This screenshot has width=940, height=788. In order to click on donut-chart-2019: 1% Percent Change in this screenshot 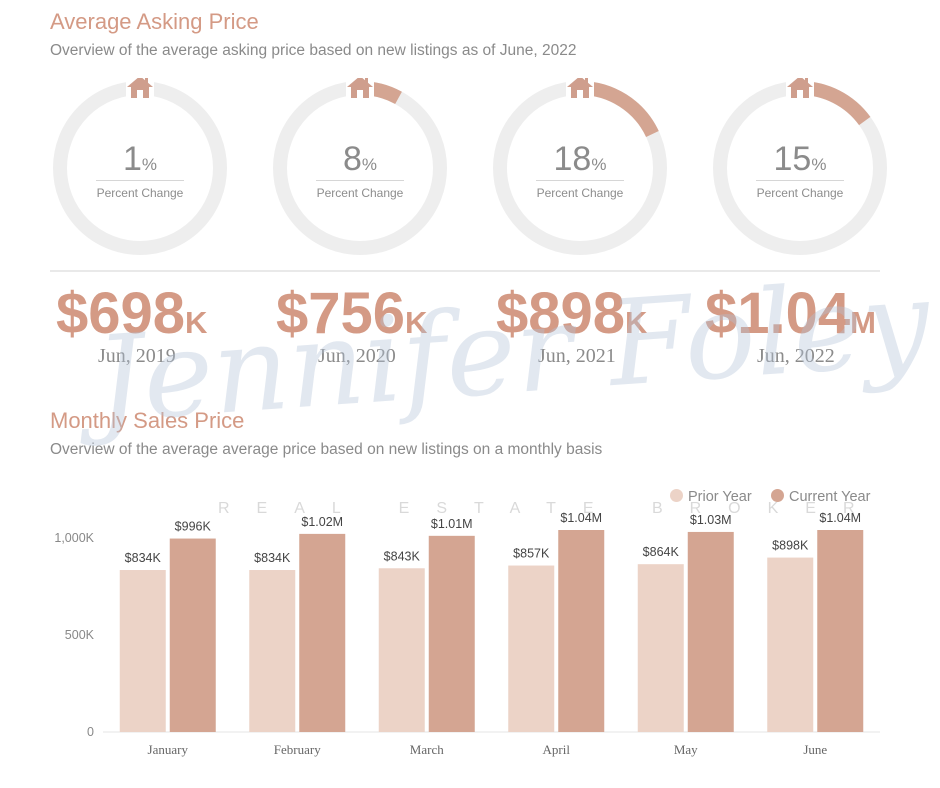, I will do `click(140, 168)`.